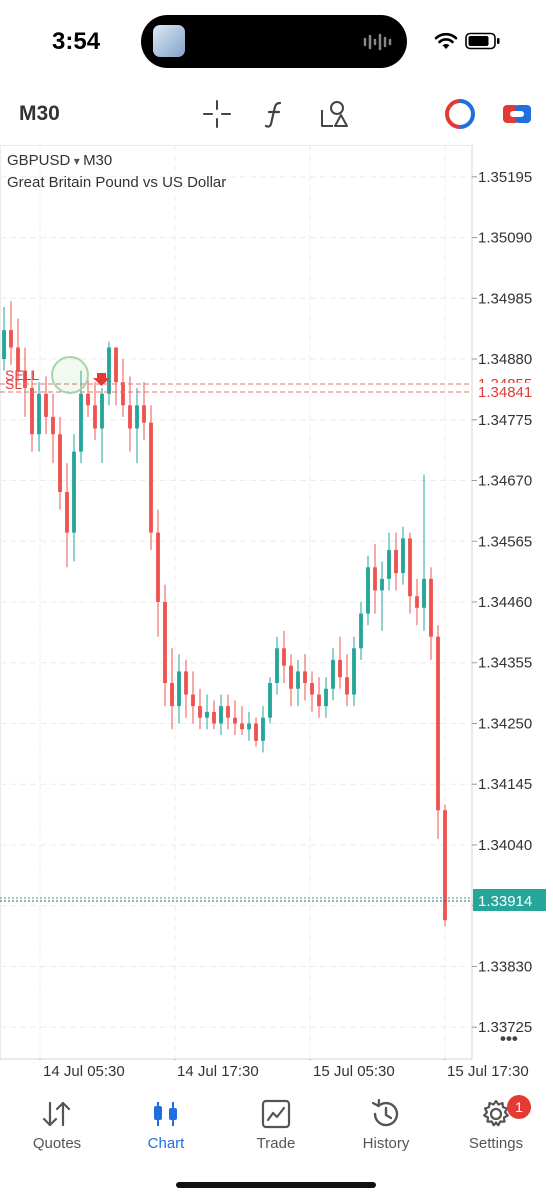  I want to click on sell-label: SELL, so click(22, 375).